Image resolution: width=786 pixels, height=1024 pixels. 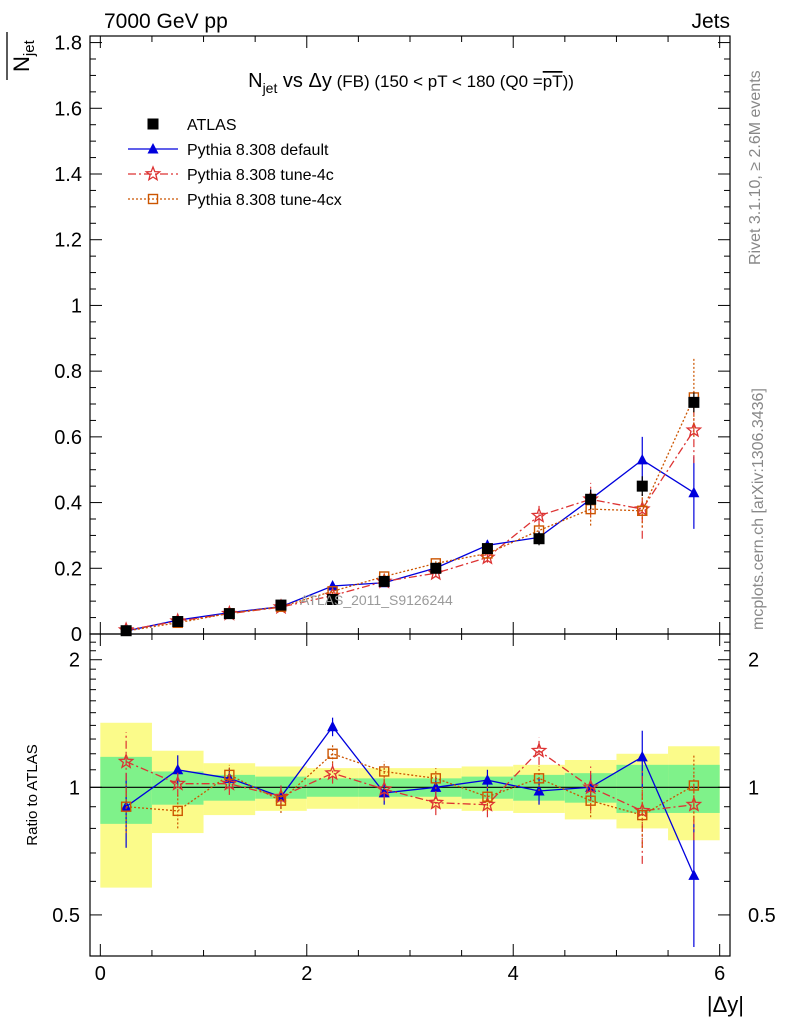 What do you see at coordinates (74, 788) in the screenshot?
I see `ratio-y-tick-label: 1` at bounding box center [74, 788].